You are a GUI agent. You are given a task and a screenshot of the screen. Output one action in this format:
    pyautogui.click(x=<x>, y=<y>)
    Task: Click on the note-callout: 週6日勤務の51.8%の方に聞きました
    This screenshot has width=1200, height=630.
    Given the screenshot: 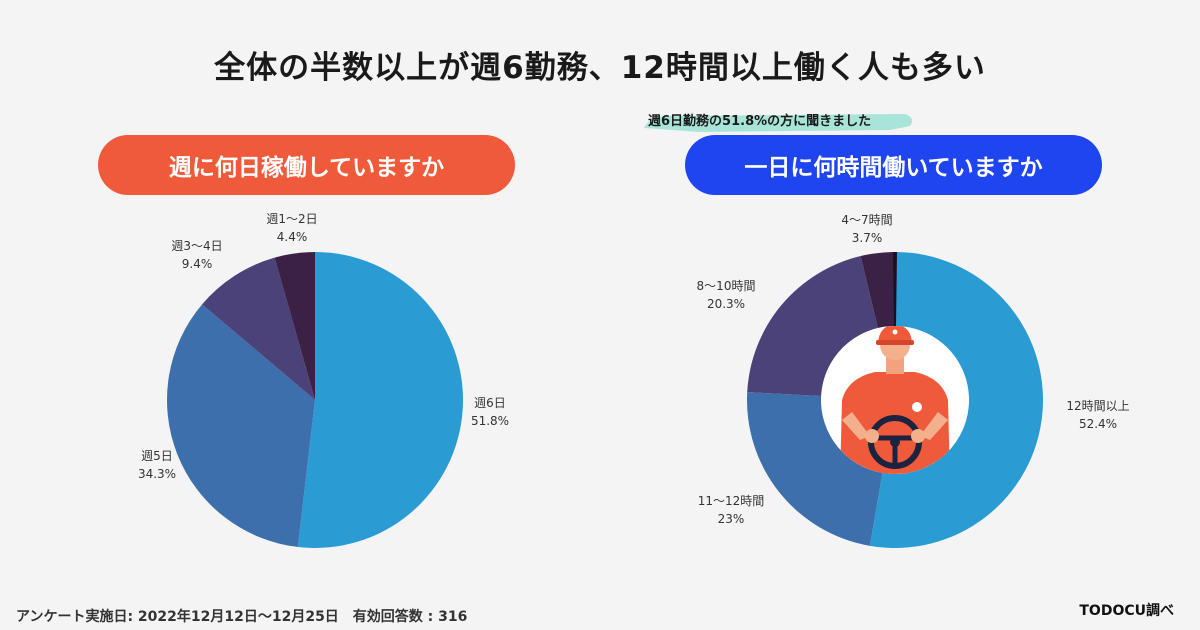 What is the action you would take?
    pyautogui.click(x=780, y=120)
    